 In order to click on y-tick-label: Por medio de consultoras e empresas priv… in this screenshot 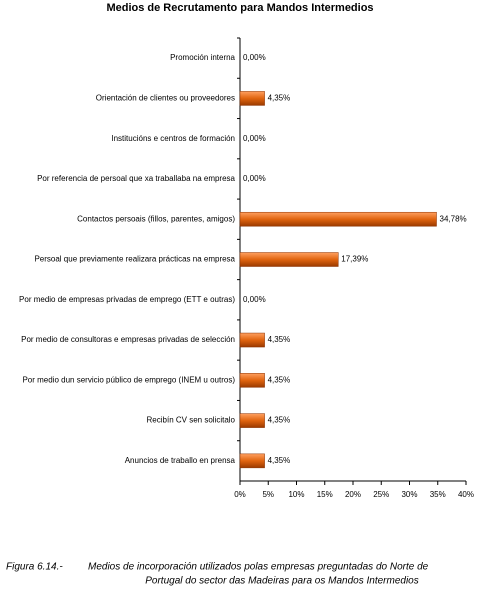, I will do `click(128, 339)`.